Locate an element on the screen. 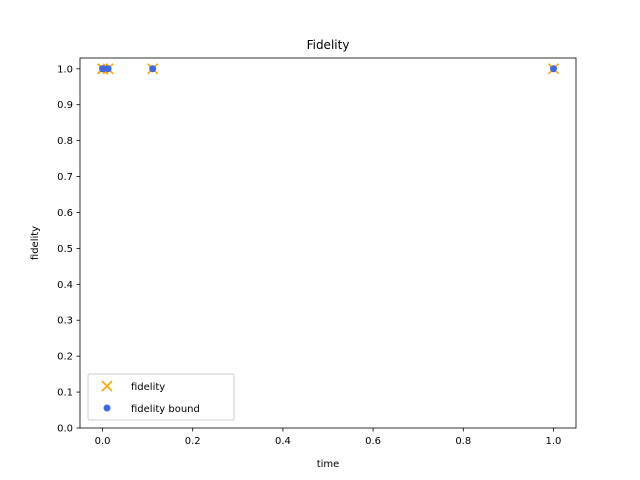 This screenshot has height=480, width=640. x-tick-label: 0.6 is located at coordinates (373, 441).